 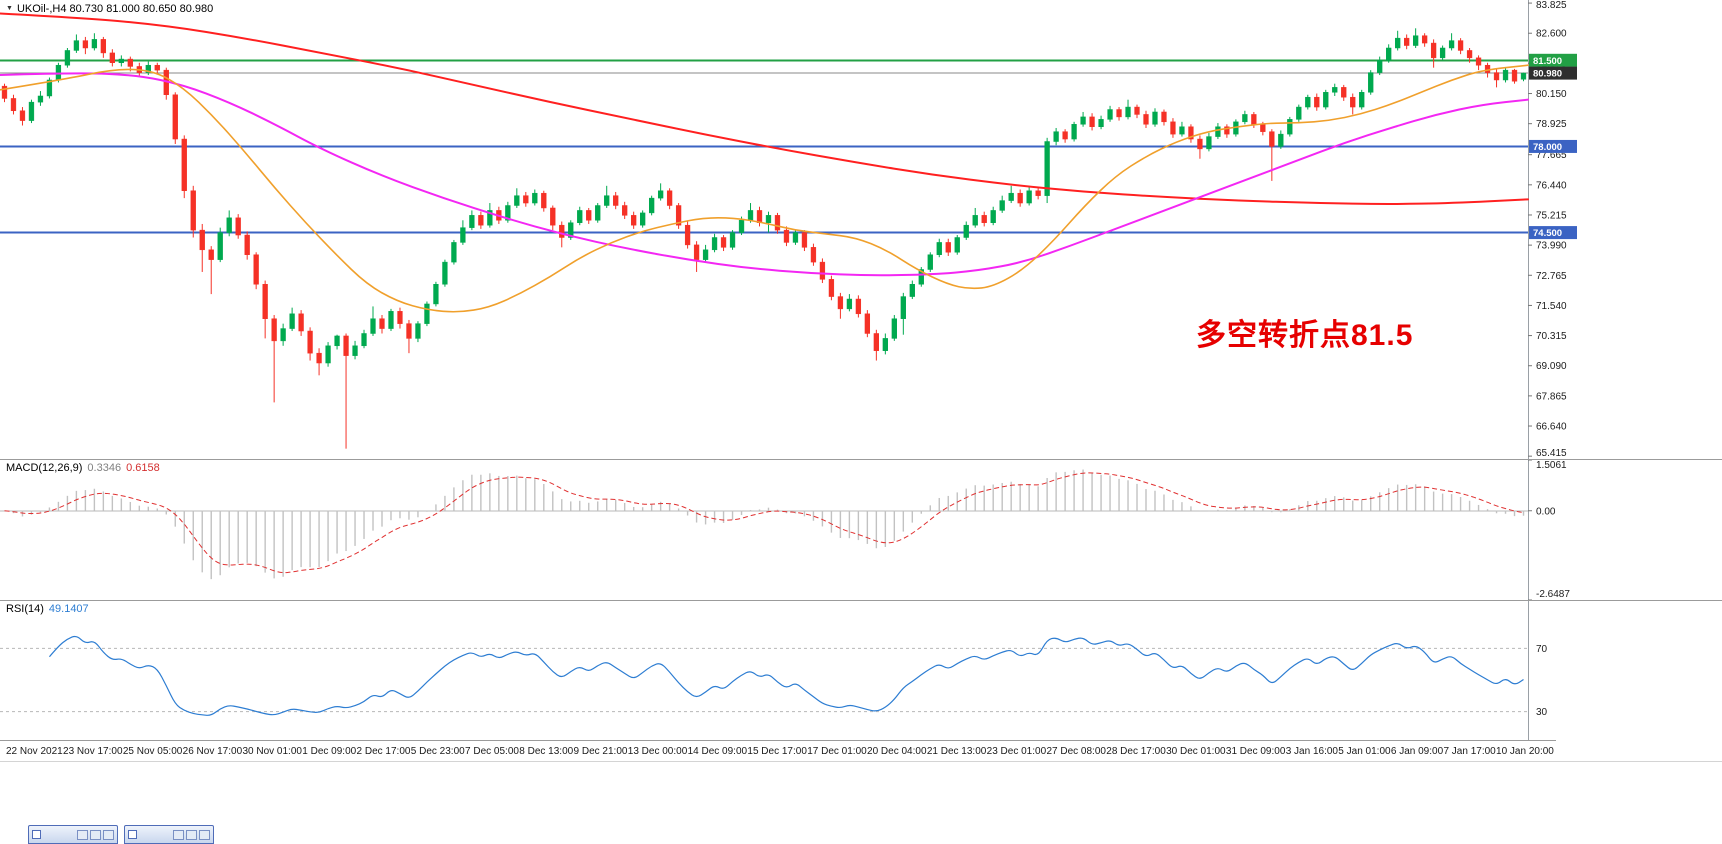 What do you see at coordinates (383, 751) in the screenshot?
I see `time-label: 2 Dec 17:00` at bounding box center [383, 751].